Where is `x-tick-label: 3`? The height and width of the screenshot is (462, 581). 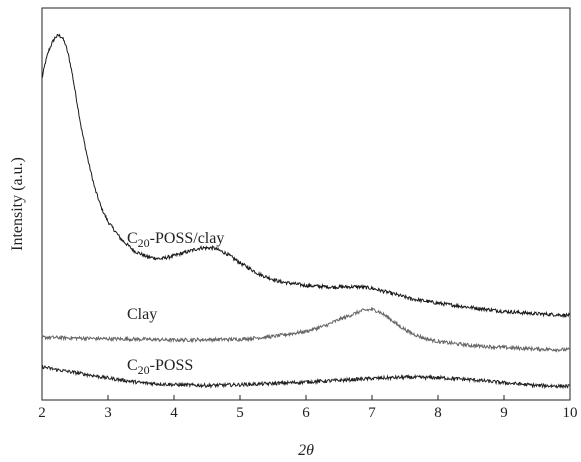
x-tick-label: 3 is located at coordinates (108, 413).